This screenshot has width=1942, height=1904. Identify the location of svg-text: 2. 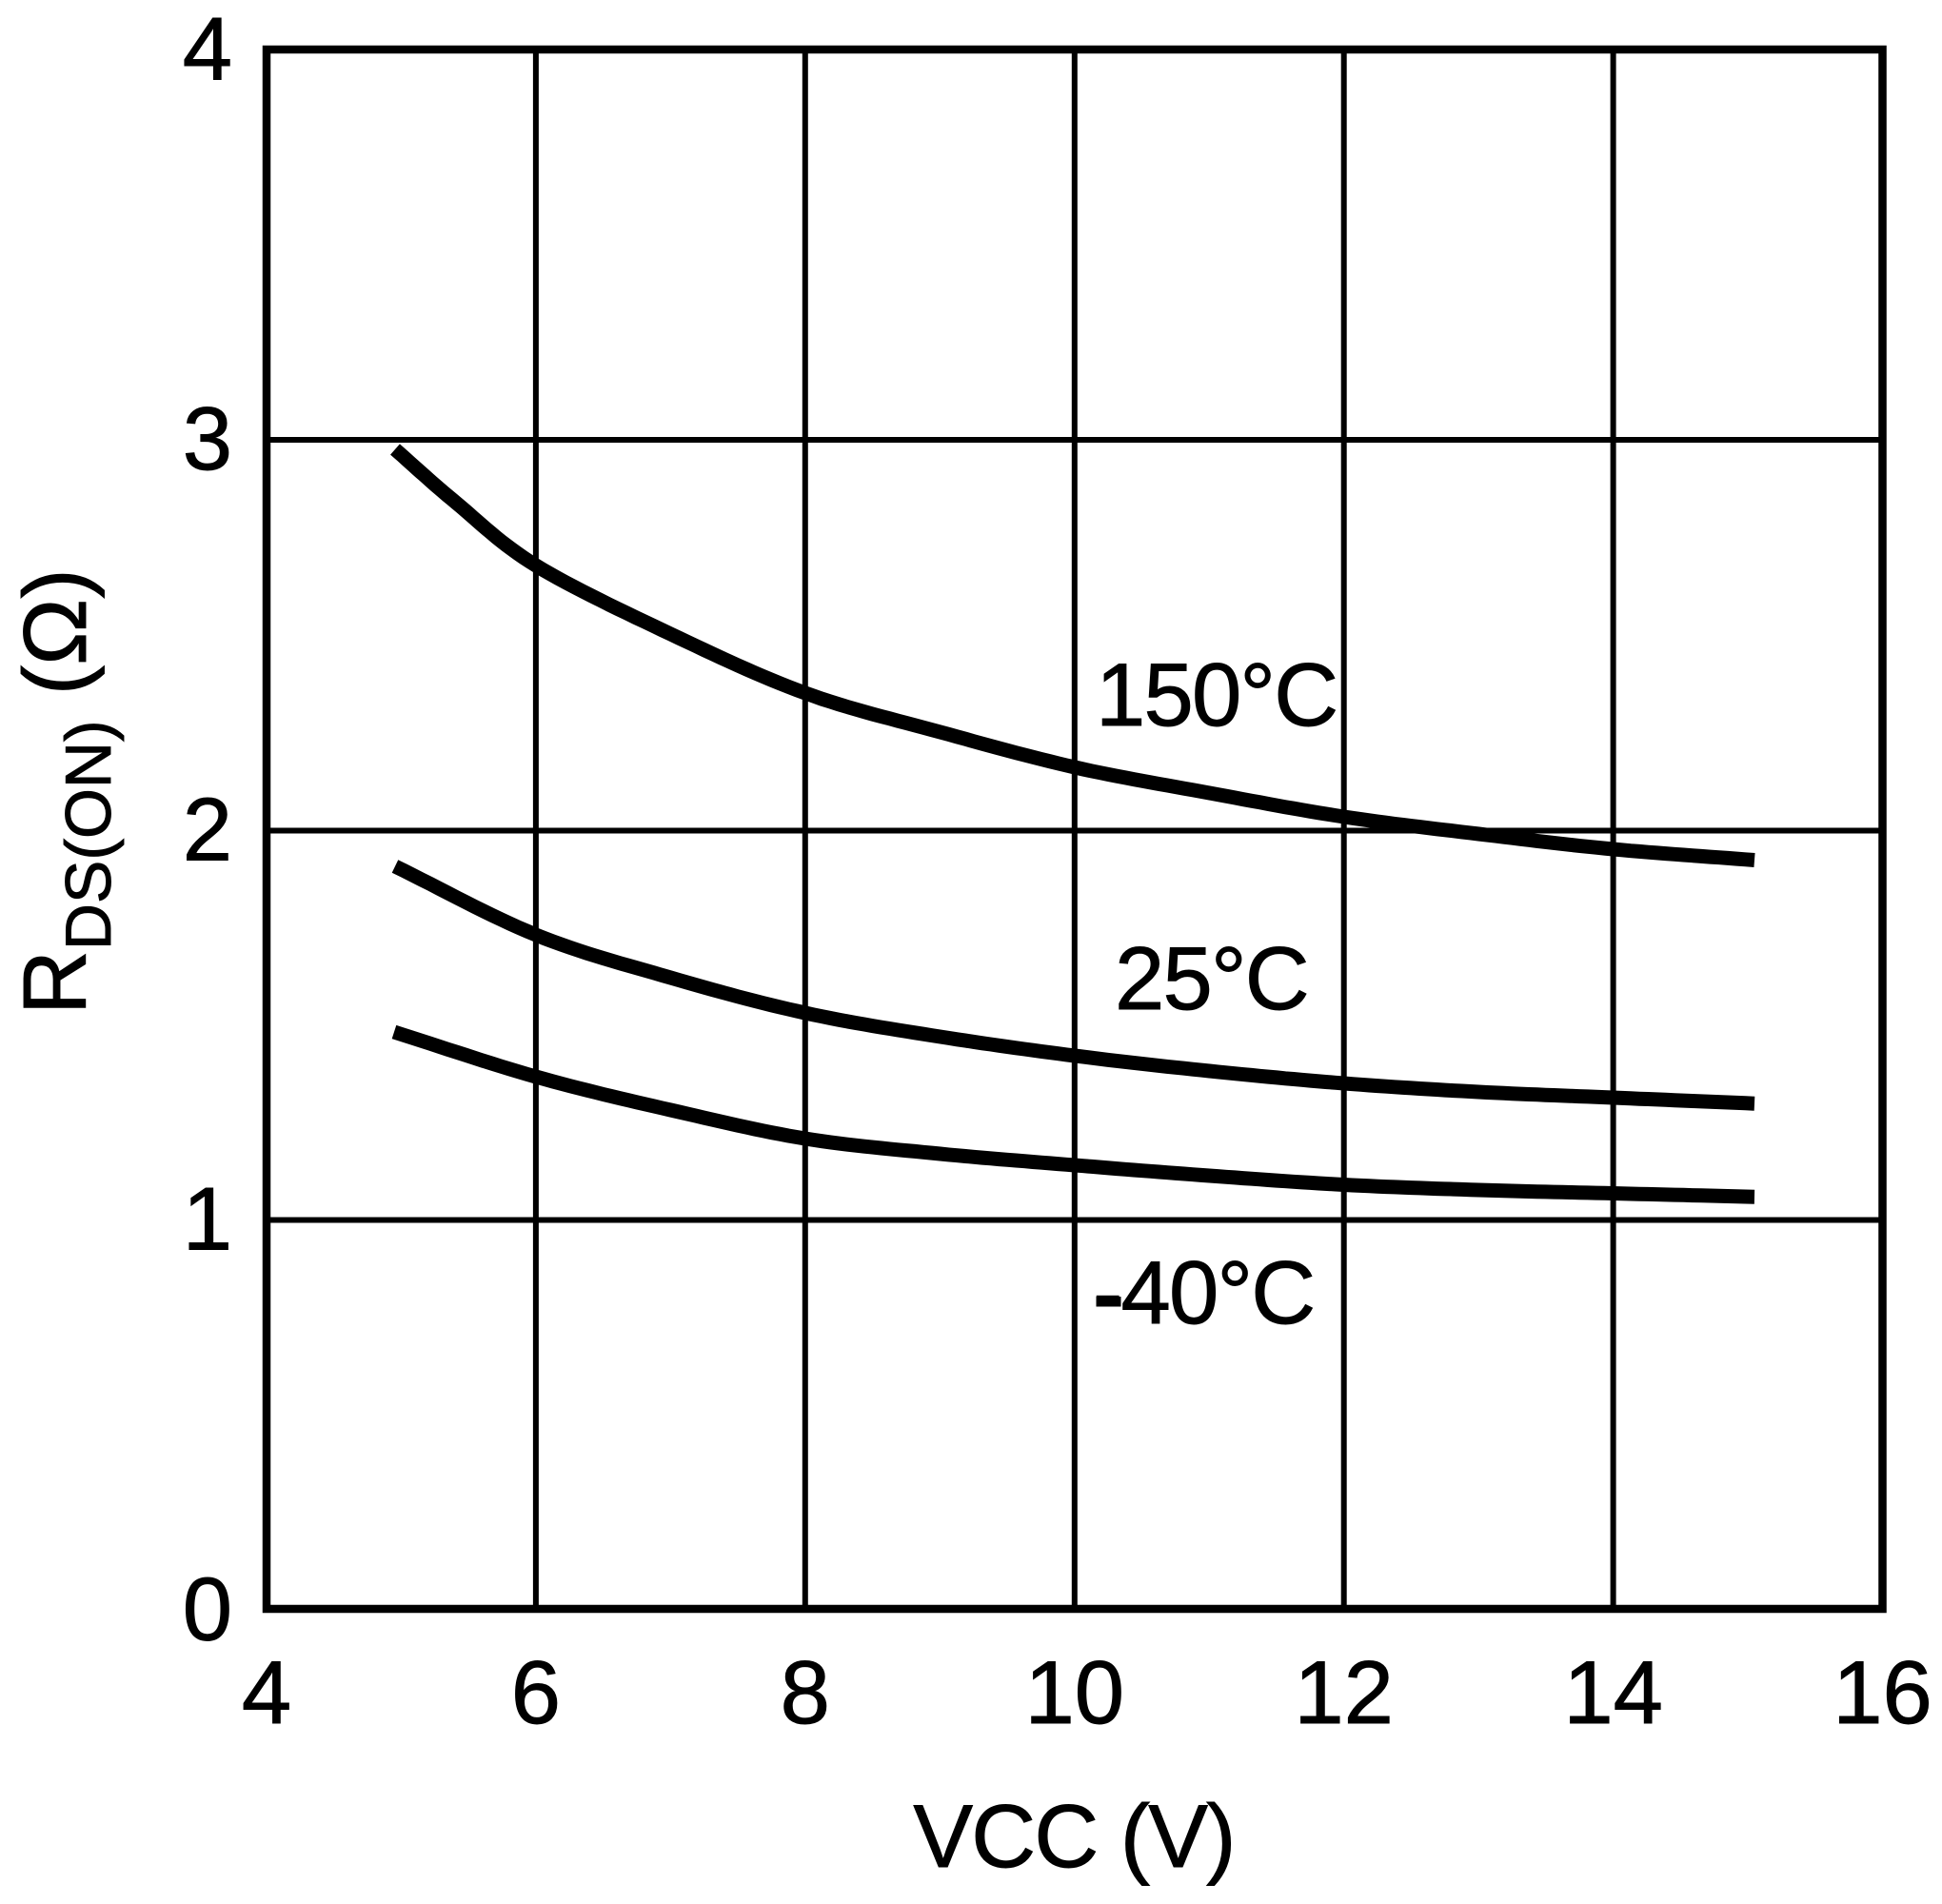
(207, 830).